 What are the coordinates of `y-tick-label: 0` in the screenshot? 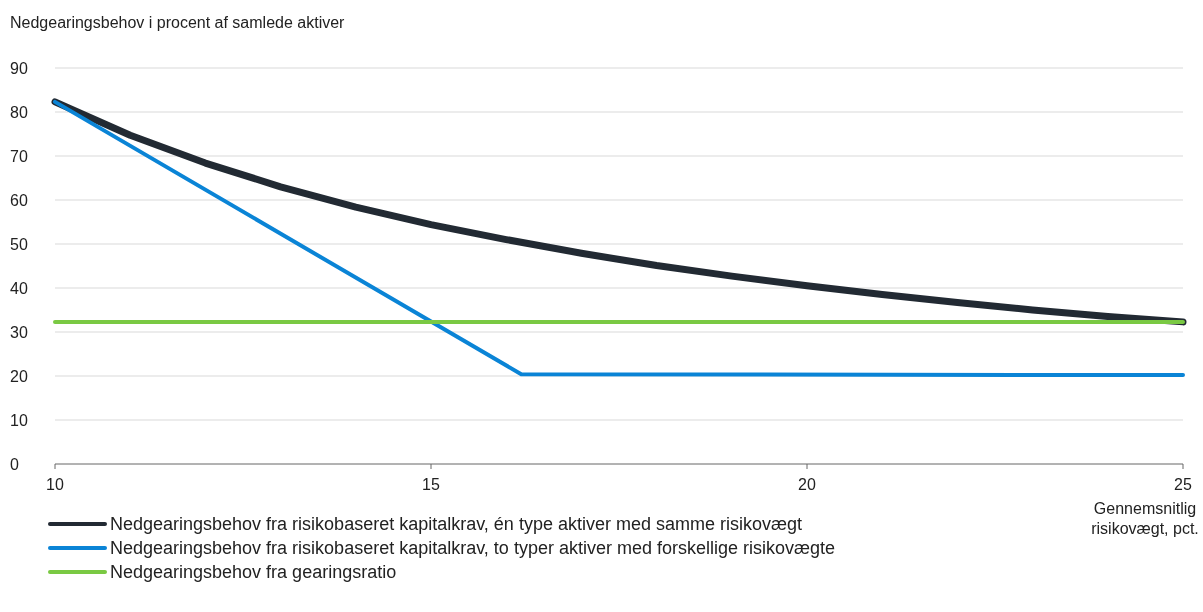 It's located at (14, 464).